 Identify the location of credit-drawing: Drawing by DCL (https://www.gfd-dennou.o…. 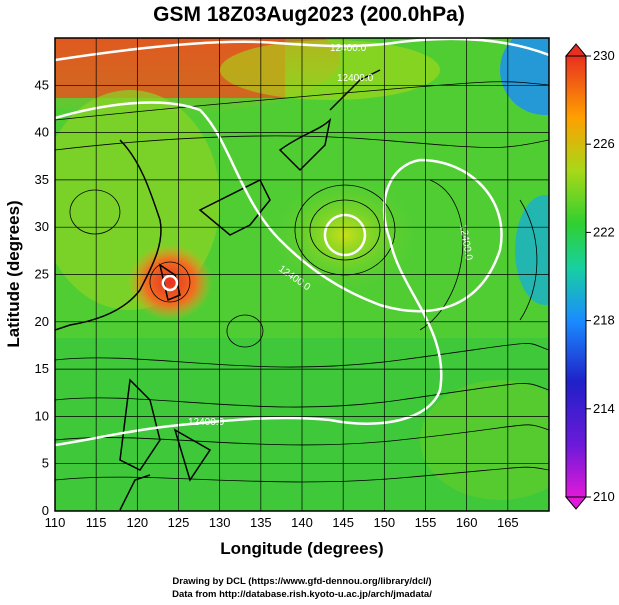
(301, 581).